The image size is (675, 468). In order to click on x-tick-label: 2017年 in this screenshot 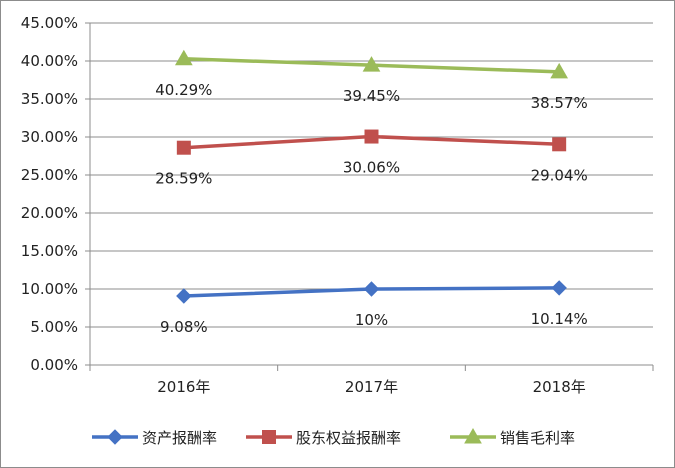, I will do `click(371, 387)`.